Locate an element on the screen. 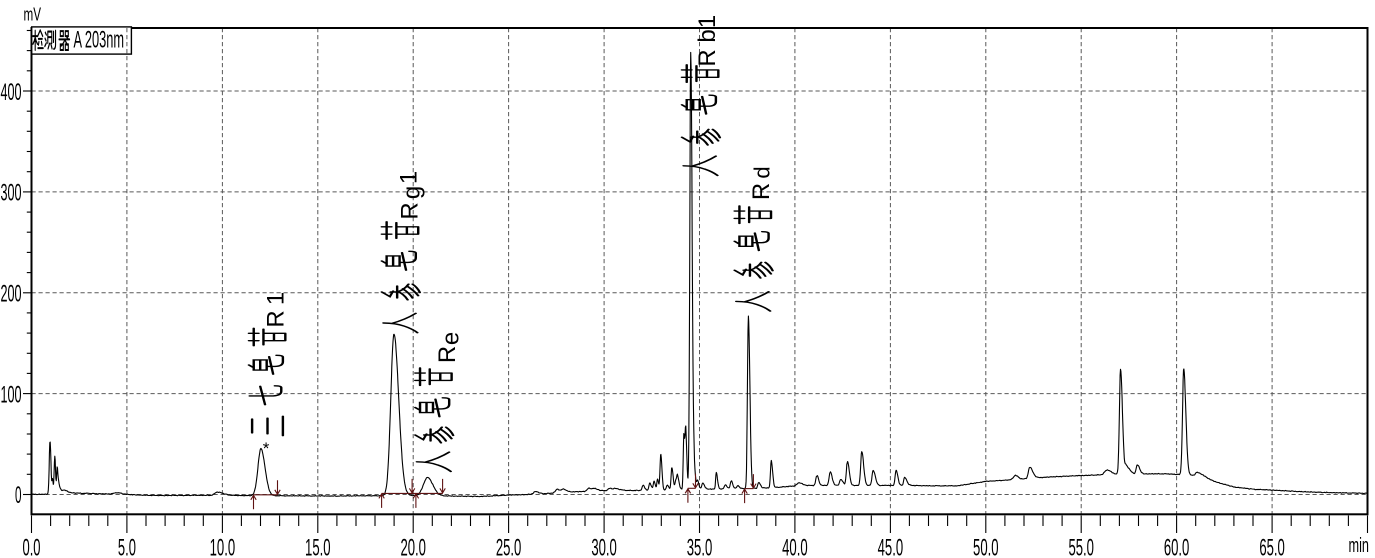  svg-text: d is located at coordinates (762, 172).